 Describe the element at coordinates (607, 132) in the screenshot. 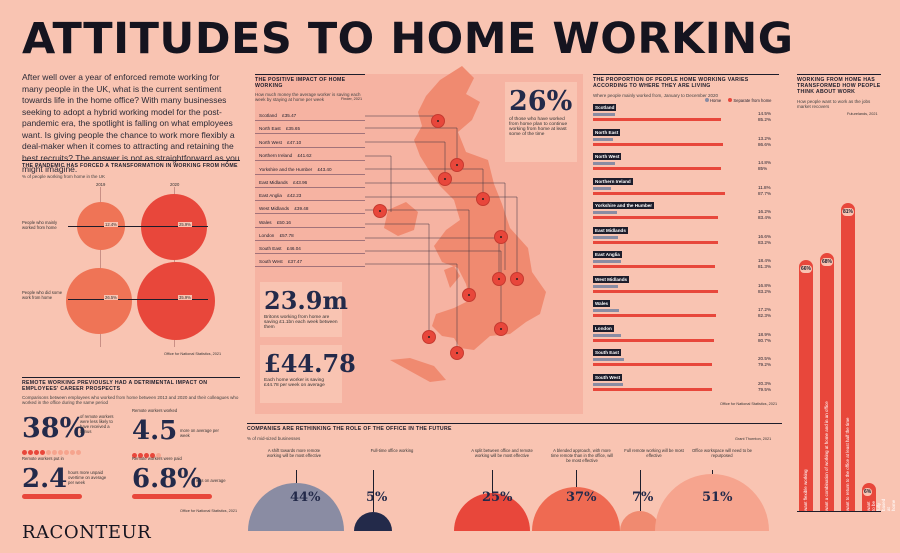

I see `proportion-region-label: North East` at that location.